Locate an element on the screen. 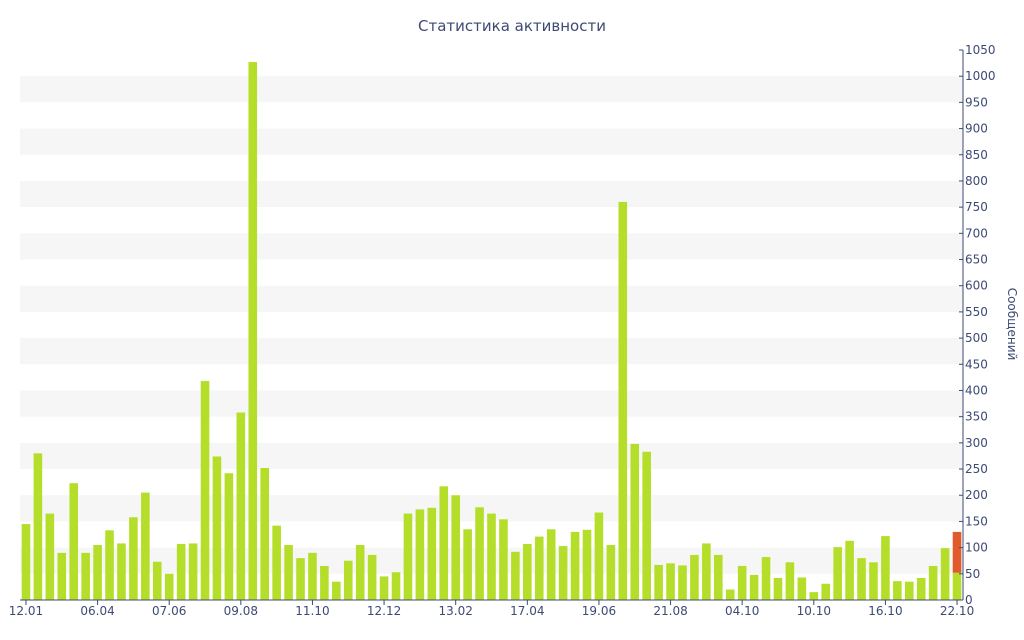 Image resolution: width=1024 pixels, height=640 pixels. y-tick-label: 600 is located at coordinates (976, 286).